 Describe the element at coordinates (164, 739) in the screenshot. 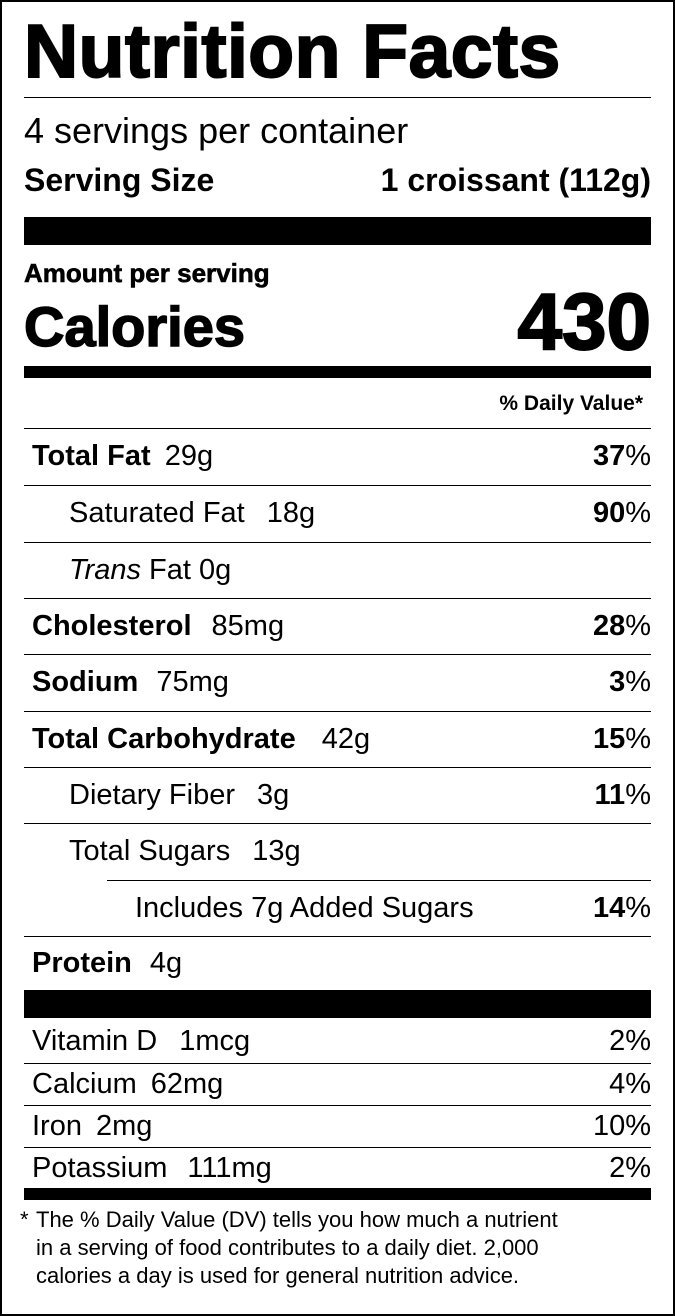

I see `nutrient-name: Total Carbohydrate` at that location.